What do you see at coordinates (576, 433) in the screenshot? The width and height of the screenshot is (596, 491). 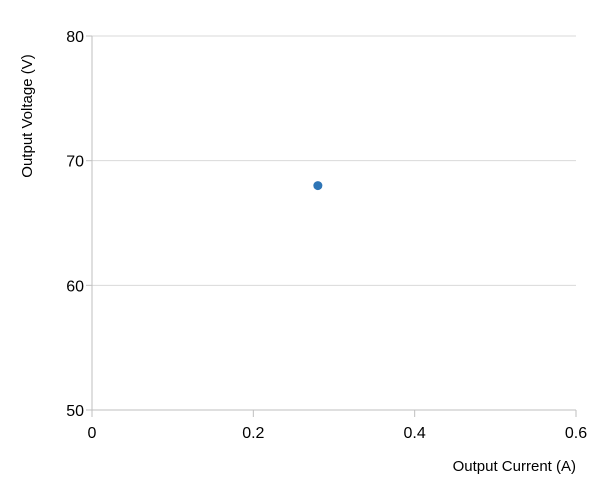 I see `x-tick-label: 0.6` at bounding box center [576, 433].